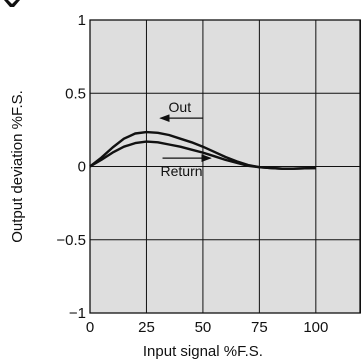 Image resolution: width=361 pixels, height=362 pixels. I want to click on x-tick-labels: 0 25 50 75 100, so click(207, 327).